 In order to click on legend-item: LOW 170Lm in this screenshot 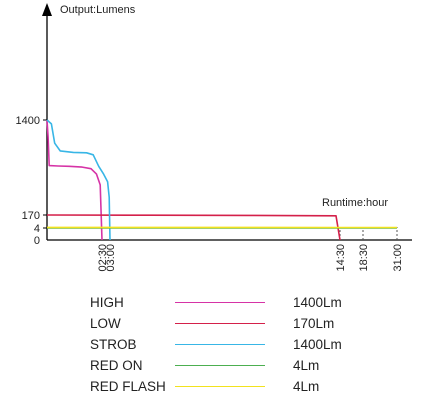, I will do `click(240, 323)`.